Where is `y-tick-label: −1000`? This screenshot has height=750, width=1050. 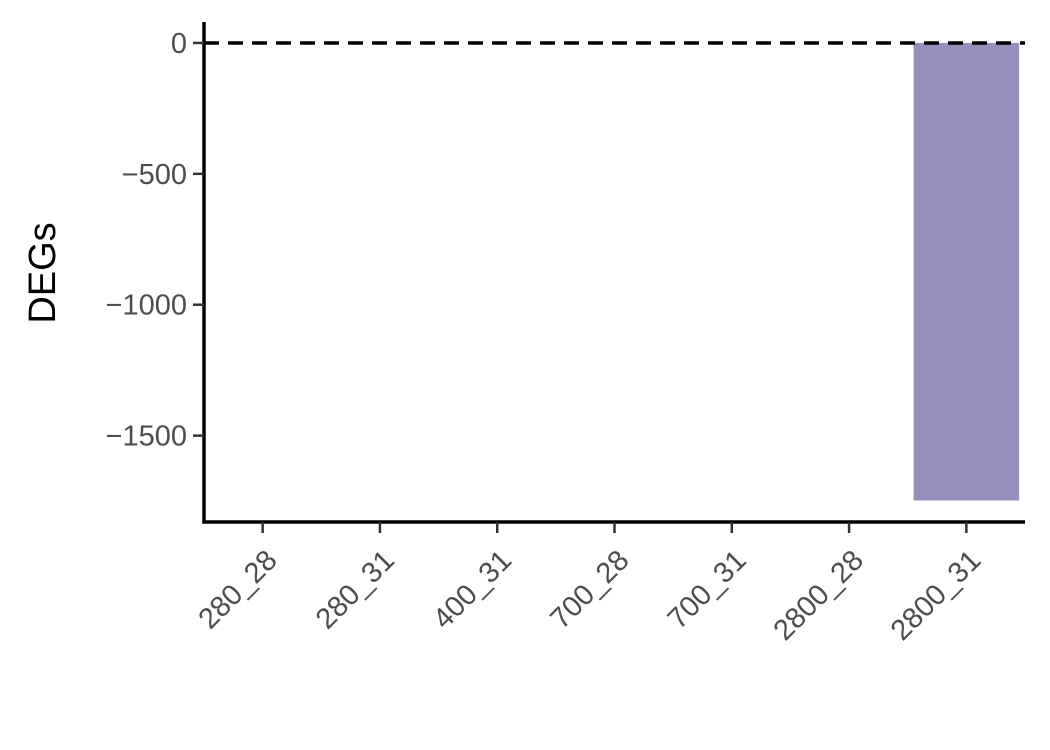
y-tick-label: −1000 is located at coordinates (146, 306).